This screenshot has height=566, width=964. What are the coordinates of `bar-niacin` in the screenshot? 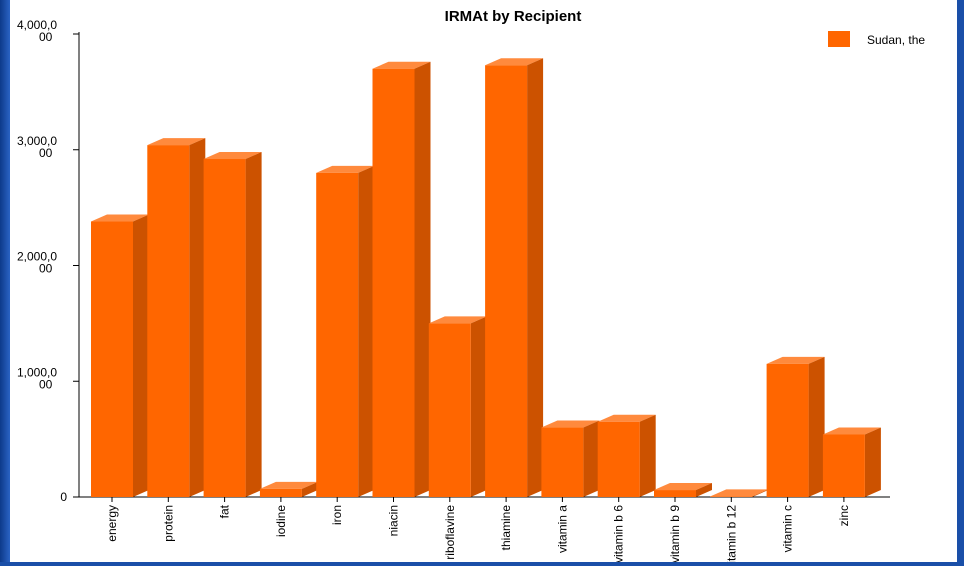 It's located at (401, 279).